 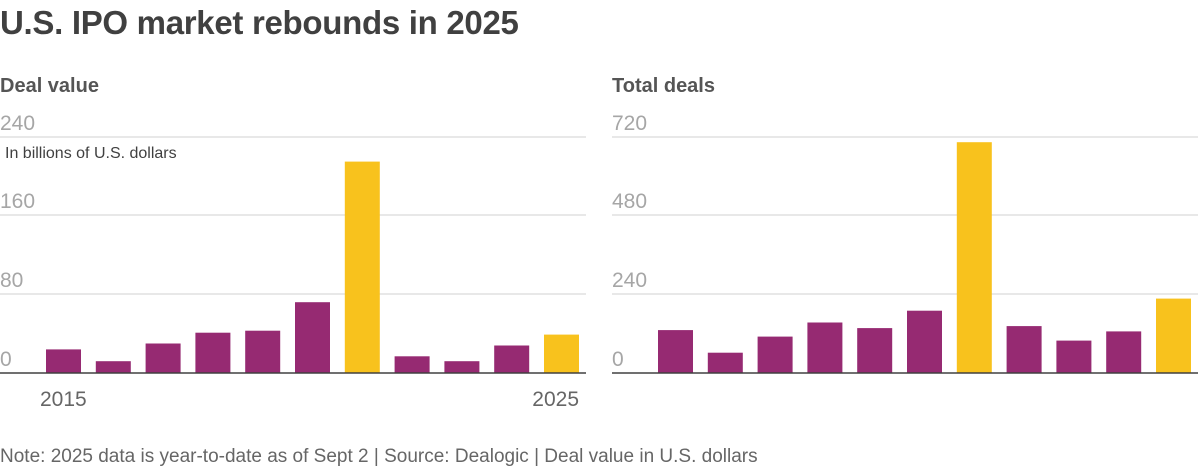 What do you see at coordinates (629, 241) in the screenshot?
I see `total-deals-yticks: 720 480 240 0` at bounding box center [629, 241].